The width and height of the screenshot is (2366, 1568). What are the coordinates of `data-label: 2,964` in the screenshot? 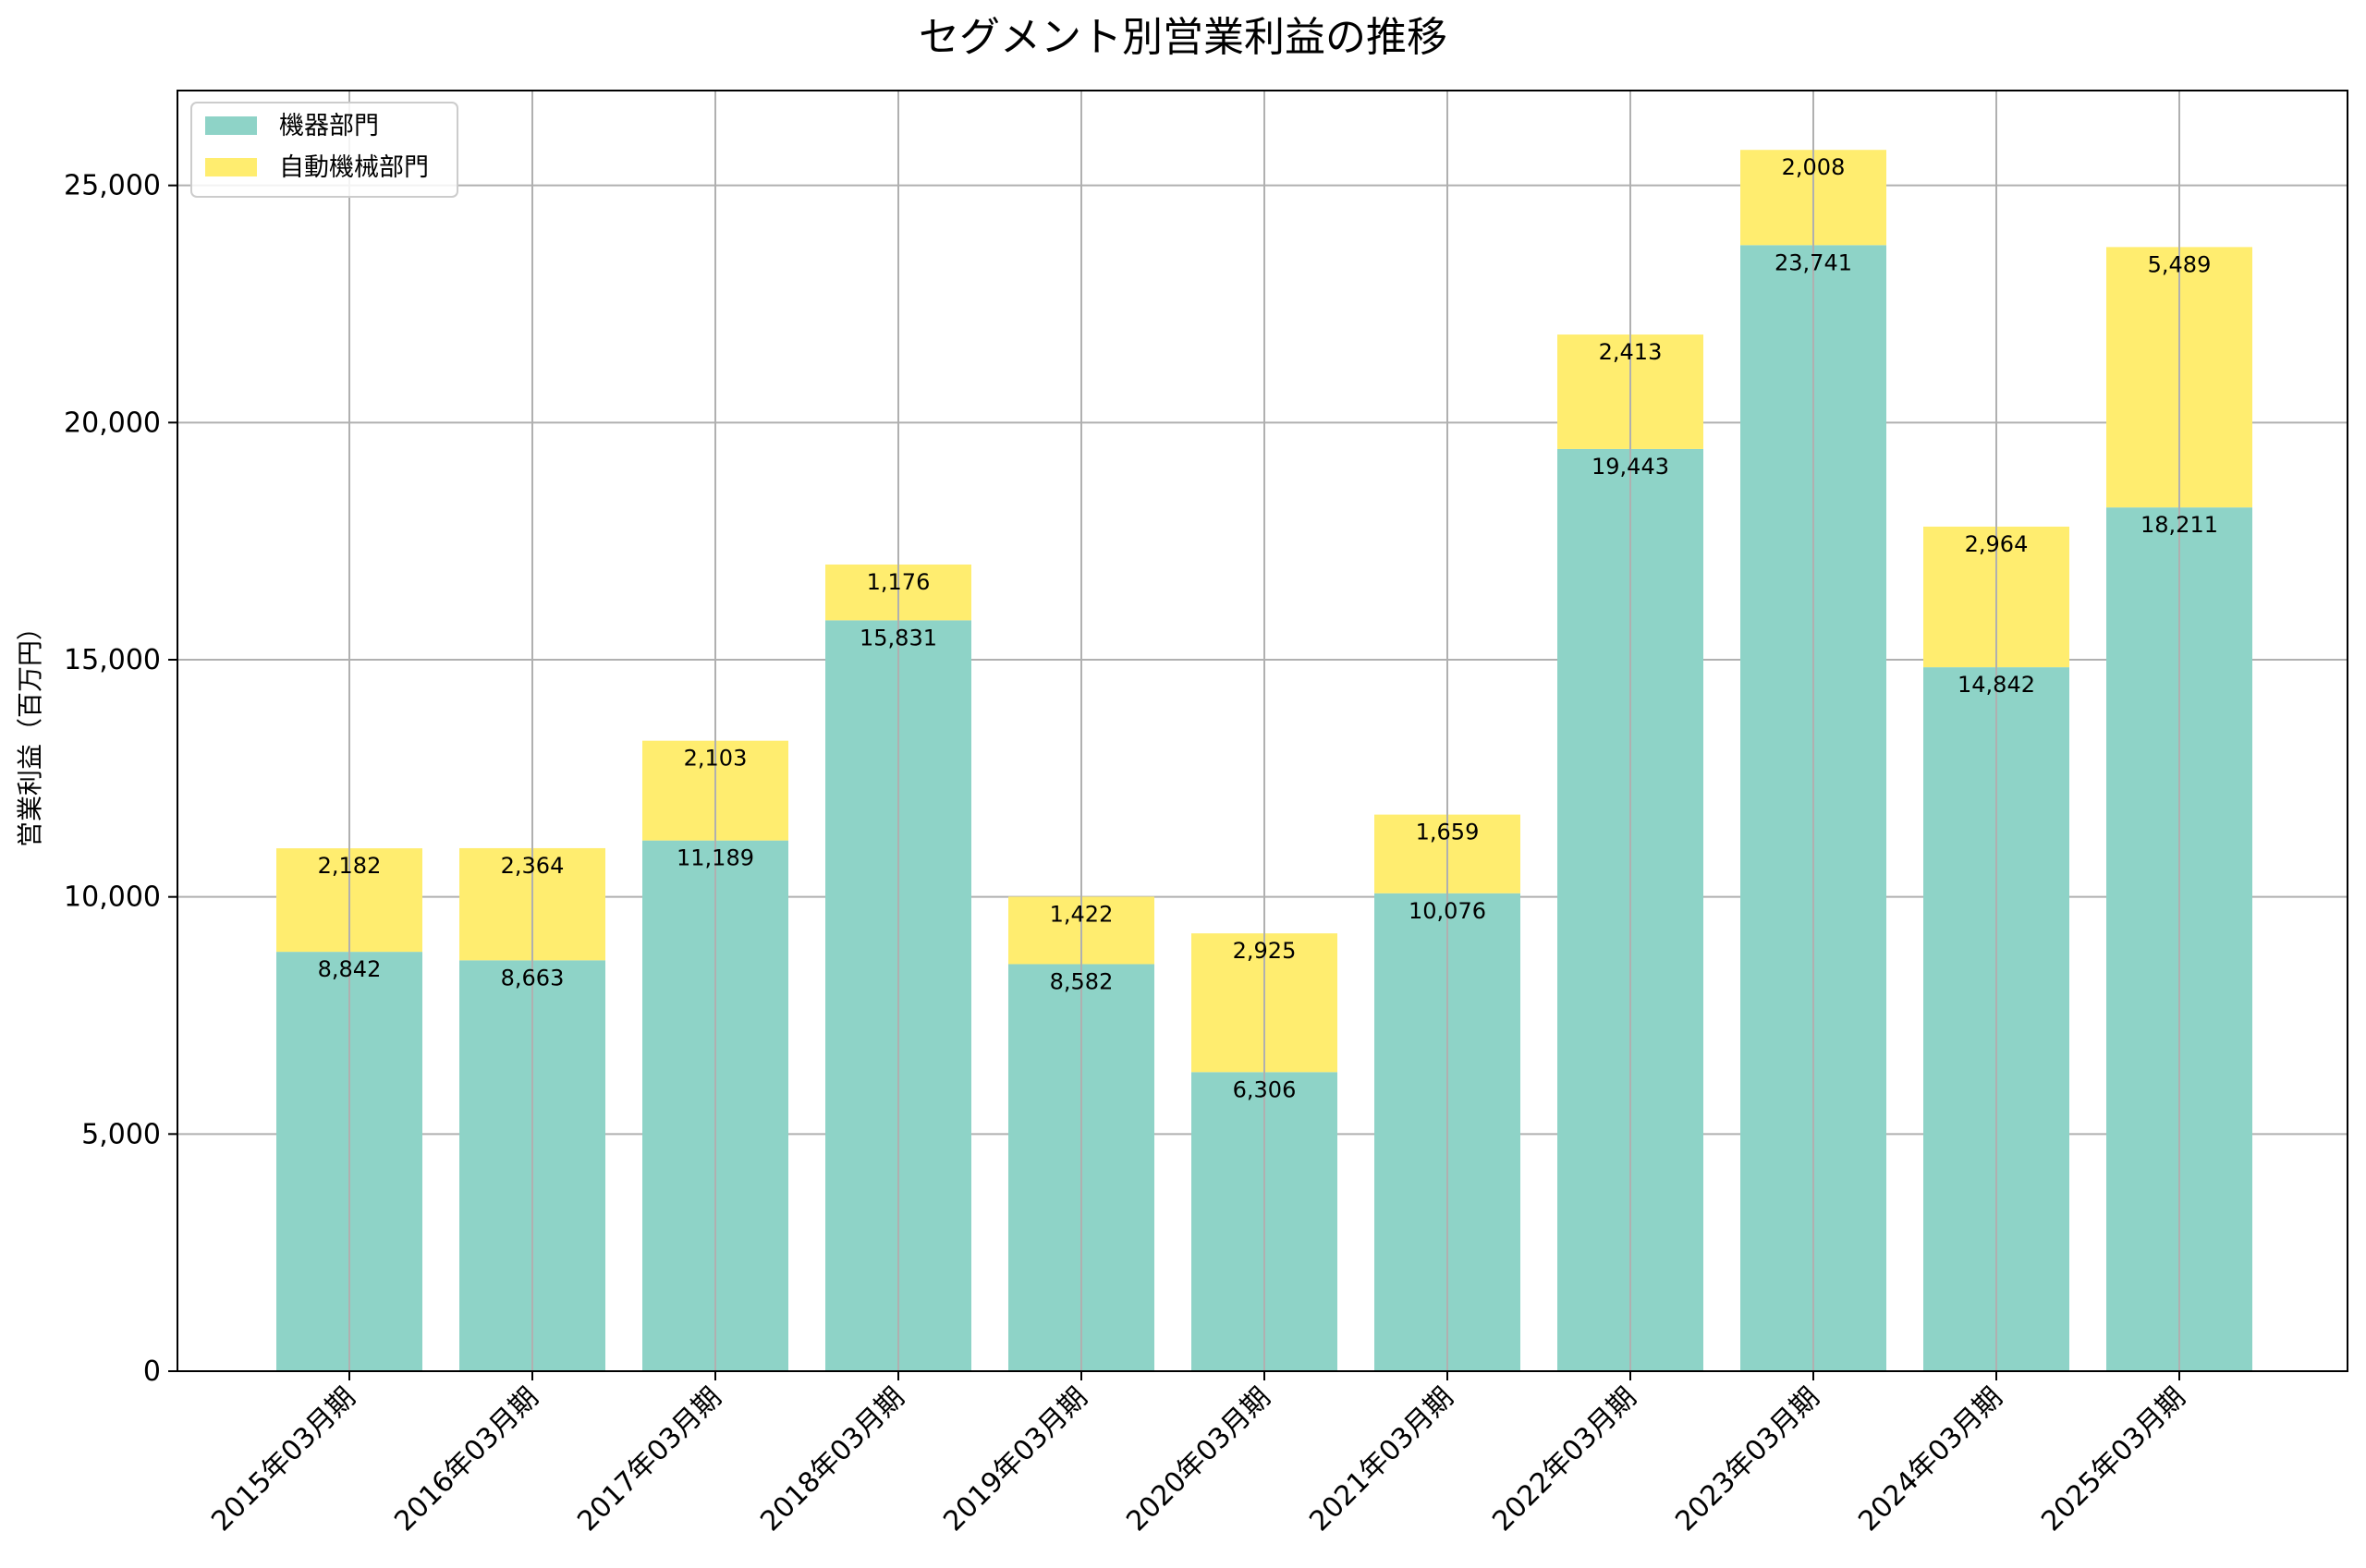 It's located at (1997, 544).